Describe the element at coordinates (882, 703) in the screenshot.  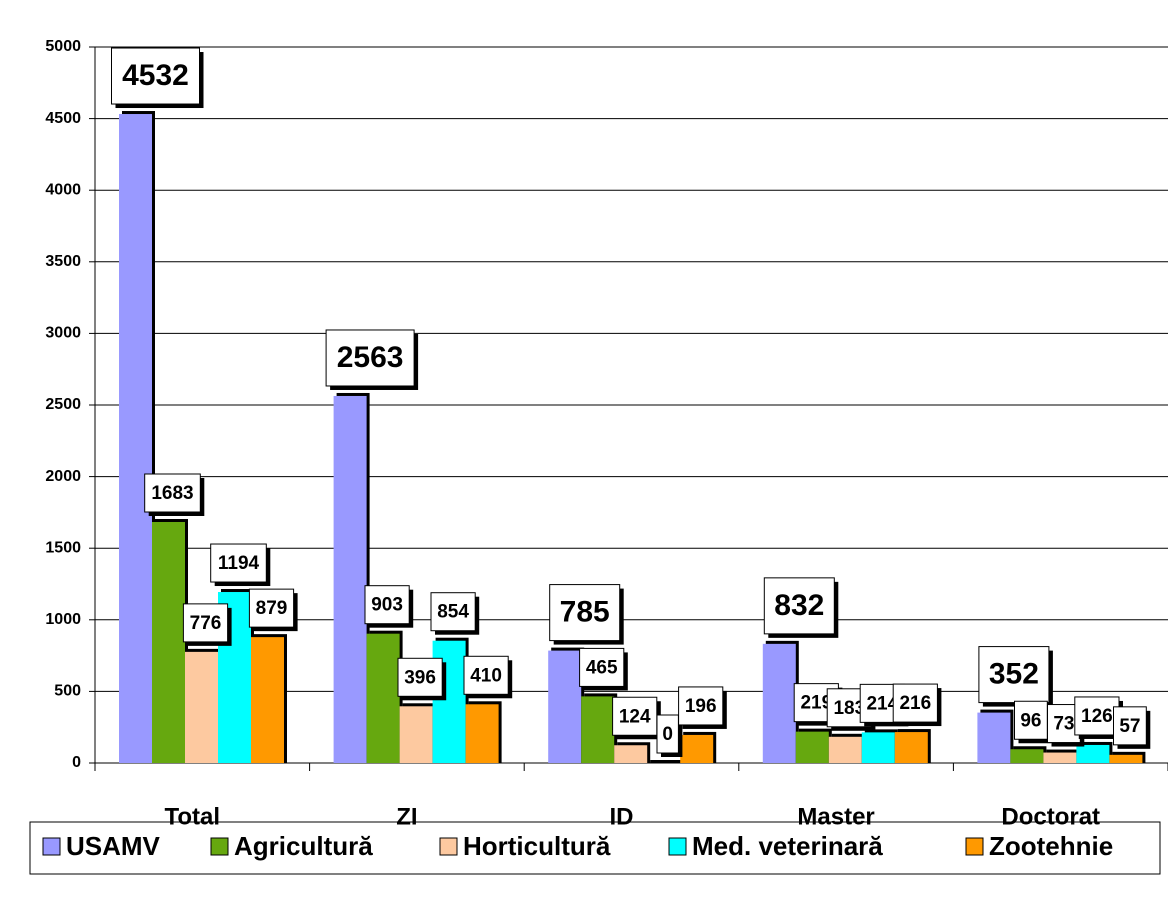
I see `data-label: 214` at that location.